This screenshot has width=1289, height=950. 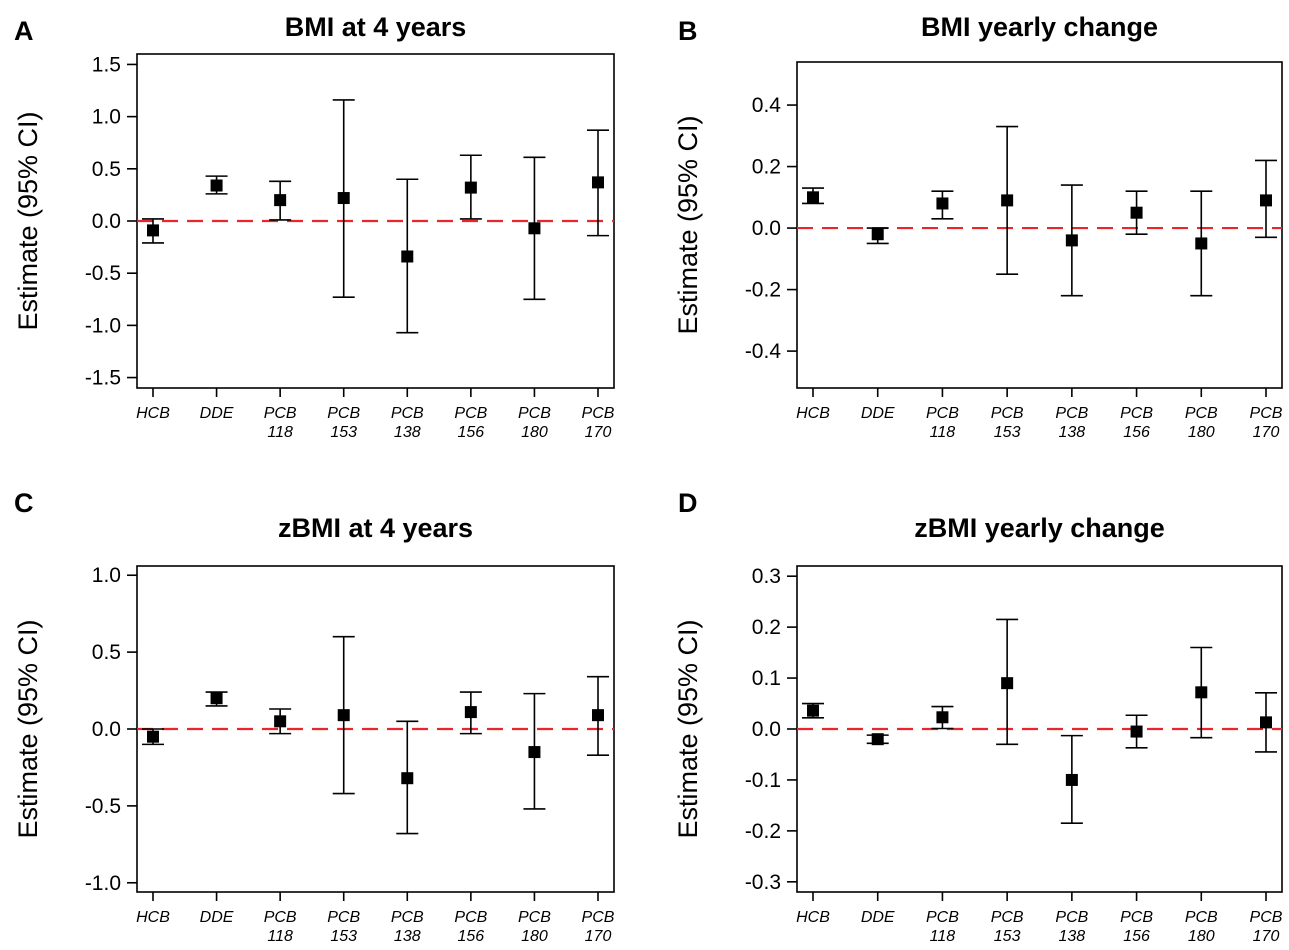 I want to click on plot-frame, so click(x=1039, y=225).